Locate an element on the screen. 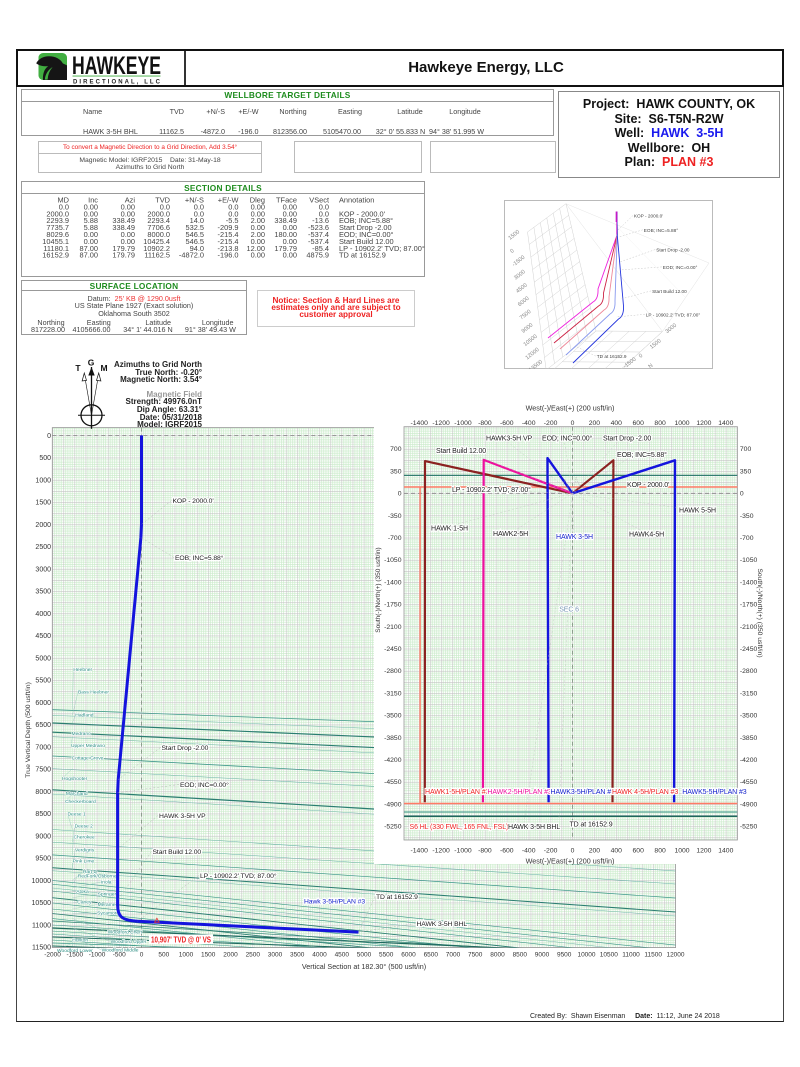 The height and width of the screenshot is (1067, 800). svg-text: -5250 is located at coordinates (393, 827).